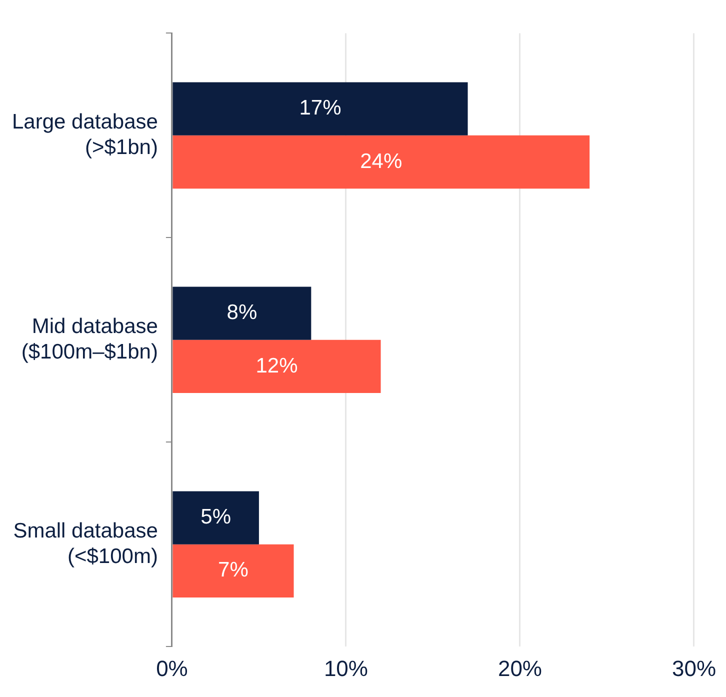 Image resolution: width=726 pixels, height=697 pixels. Describe the element at coordinates (85, 134) in the screenshot. I see `y-tick-label: Large database (>$1bn)` at that location.